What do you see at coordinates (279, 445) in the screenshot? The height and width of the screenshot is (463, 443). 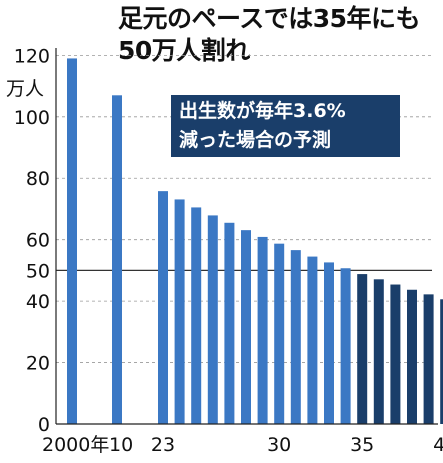 I see `x-tick-label: 30` at bounding box center [279, 445].